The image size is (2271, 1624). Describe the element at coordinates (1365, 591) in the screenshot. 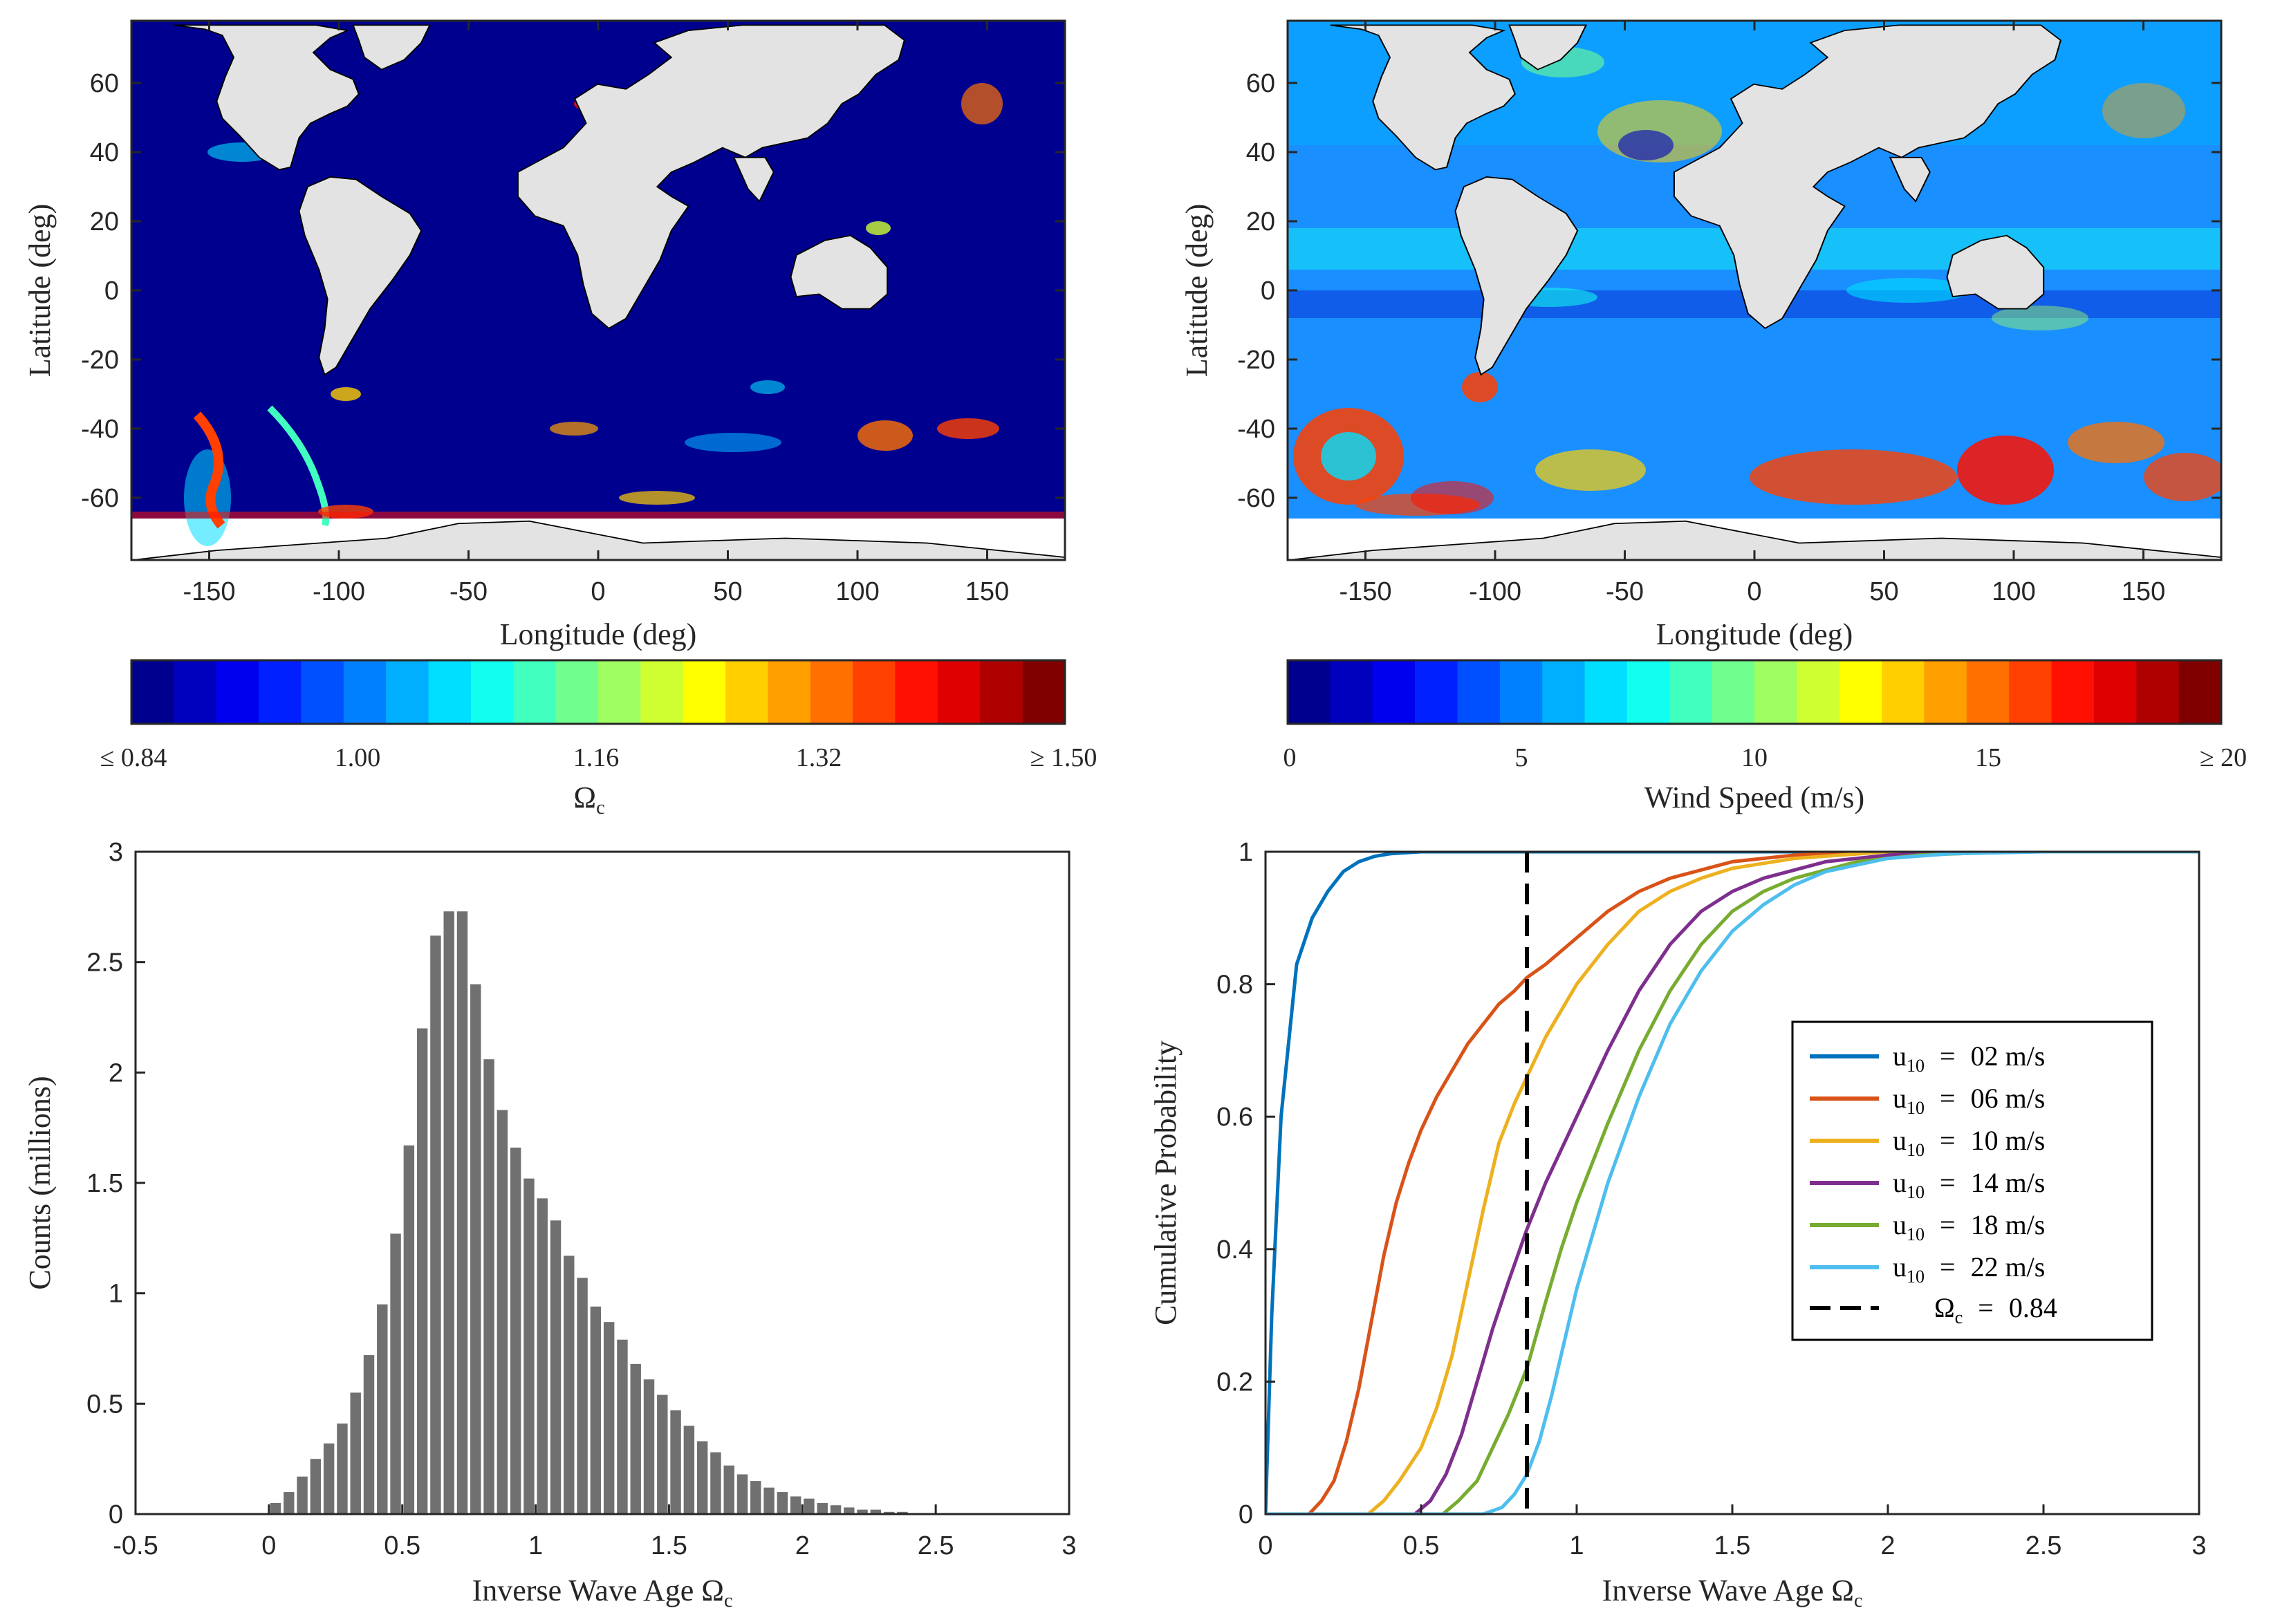

I see `map-b-xtick-label-0: -150` at that location.